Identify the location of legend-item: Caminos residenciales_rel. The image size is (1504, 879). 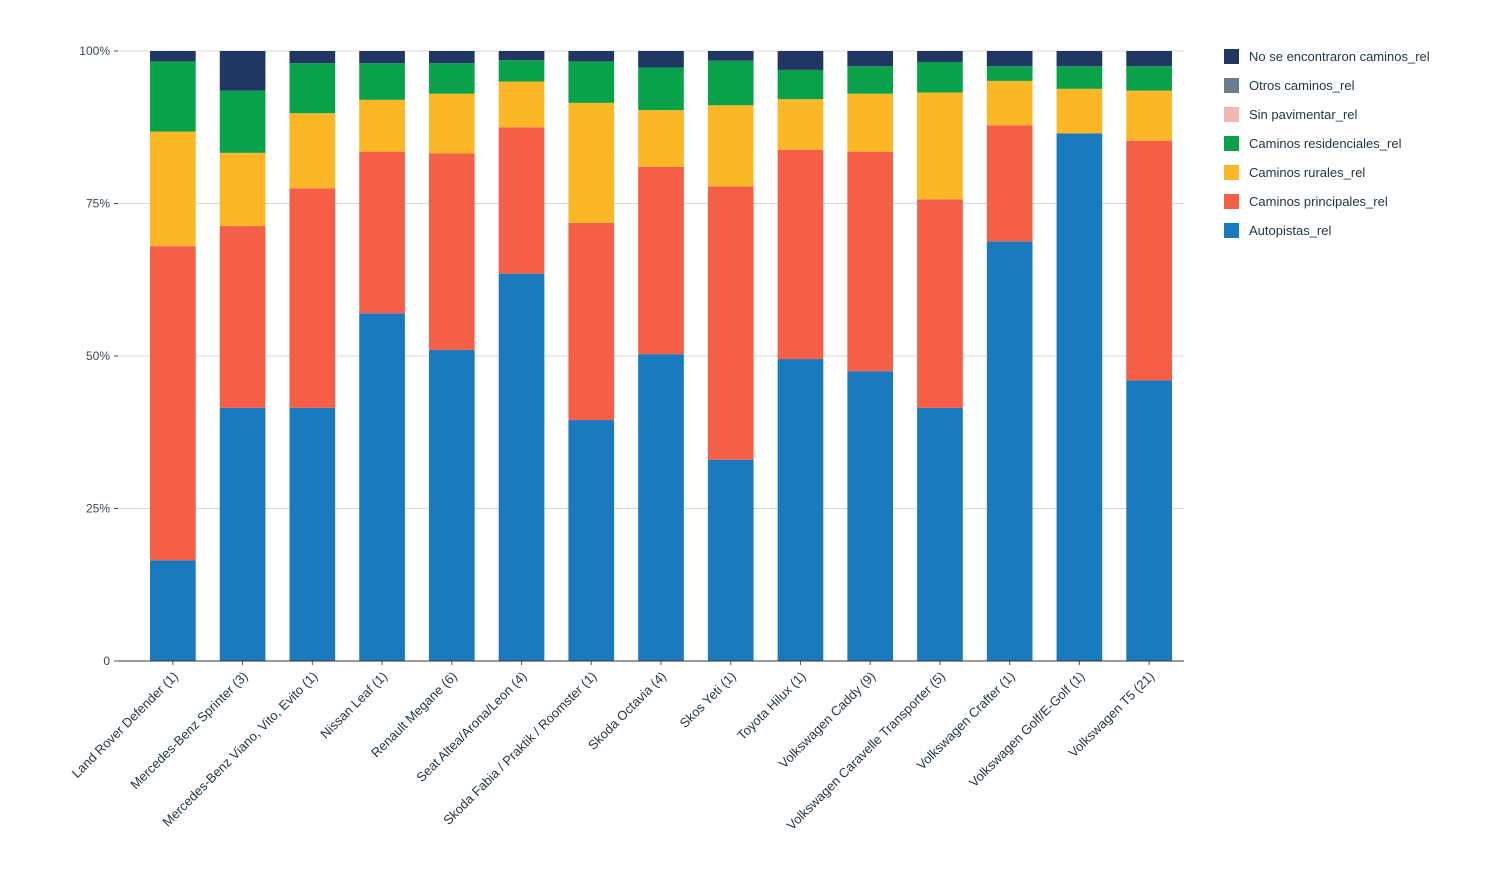
(1327, 143).